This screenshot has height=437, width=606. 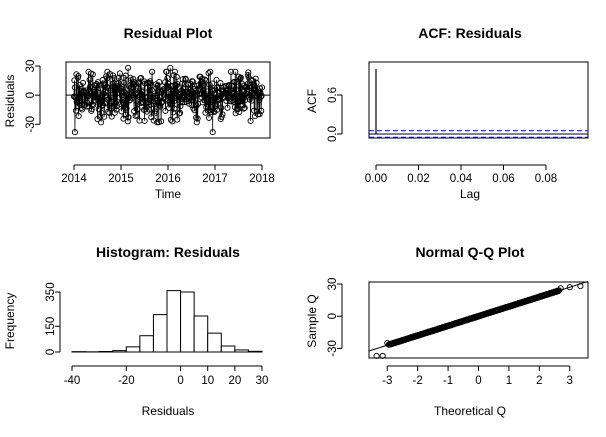 I want to click on qq-plot-title: Normal Q-Q Plot, so click(x=470, y=252).